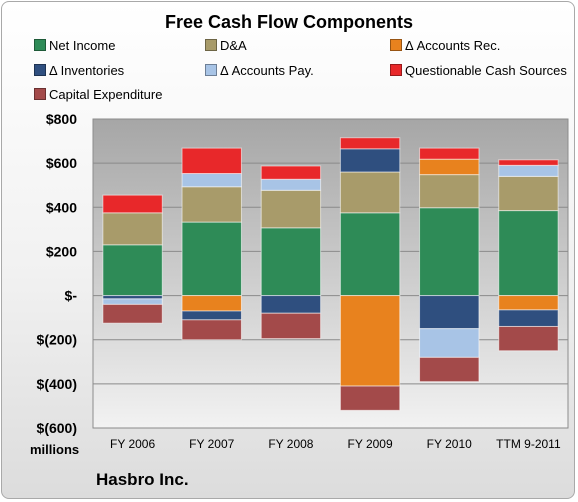 This screenshot has width=578, height=502. Describe the element at coordinates (267, 70) in the screenshot. I see `legend-label: Δ Accounts Pay.` at that location.